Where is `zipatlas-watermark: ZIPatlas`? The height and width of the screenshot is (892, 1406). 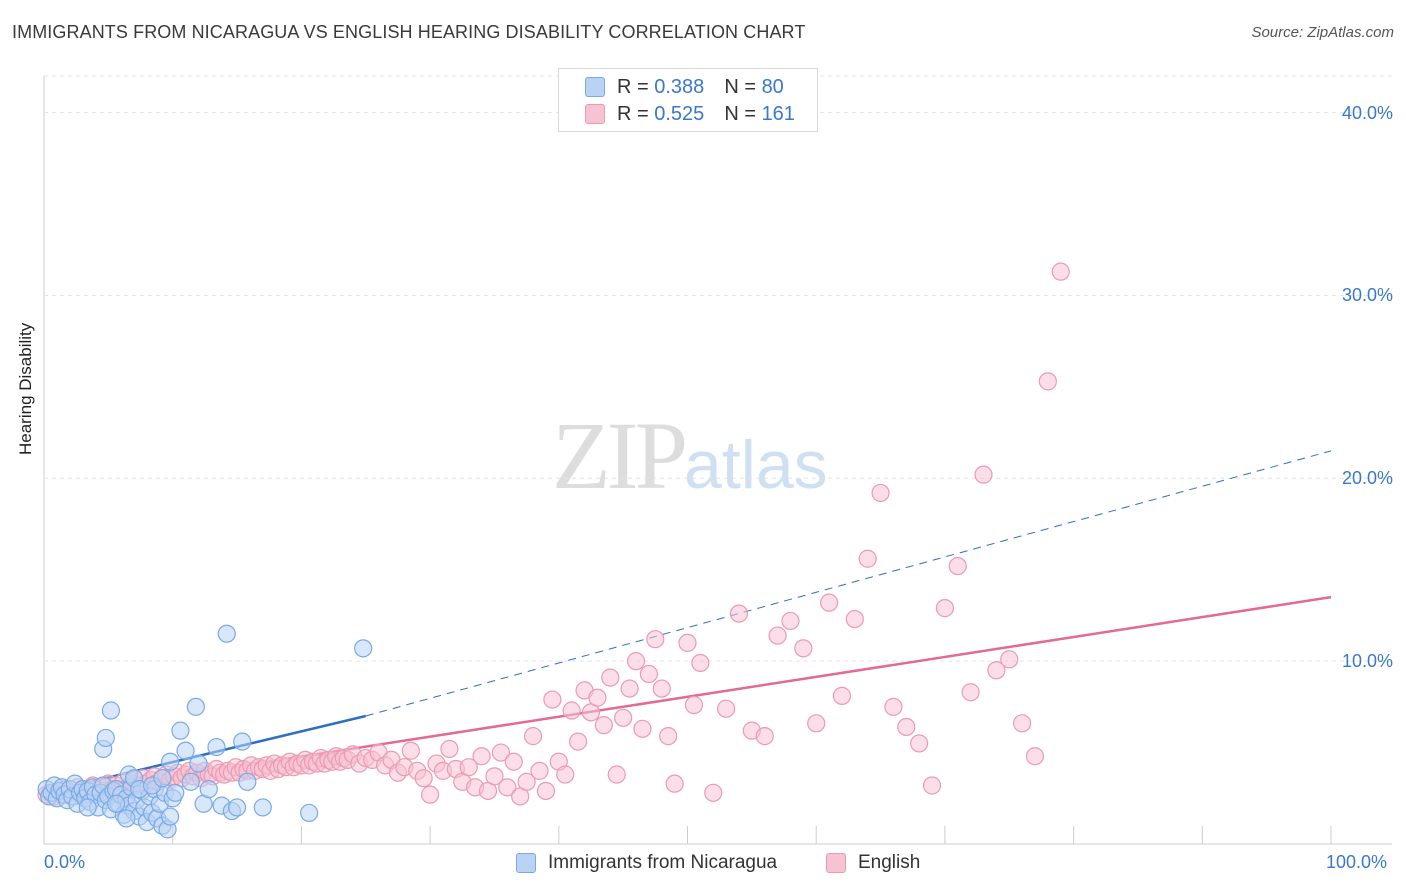
zipatlas-watermark: ZIPatlas is located at coordinates (690, 455).